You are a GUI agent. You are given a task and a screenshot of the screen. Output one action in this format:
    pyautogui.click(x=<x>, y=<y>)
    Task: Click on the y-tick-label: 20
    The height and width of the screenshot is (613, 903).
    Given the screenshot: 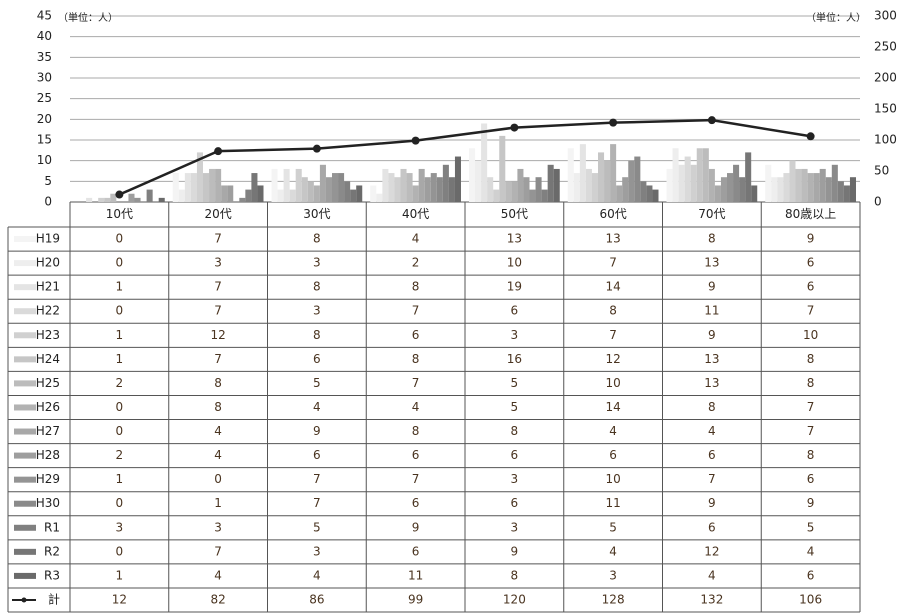 What is the action you would take?
    pyautogui.click(x=44, y=119)
    